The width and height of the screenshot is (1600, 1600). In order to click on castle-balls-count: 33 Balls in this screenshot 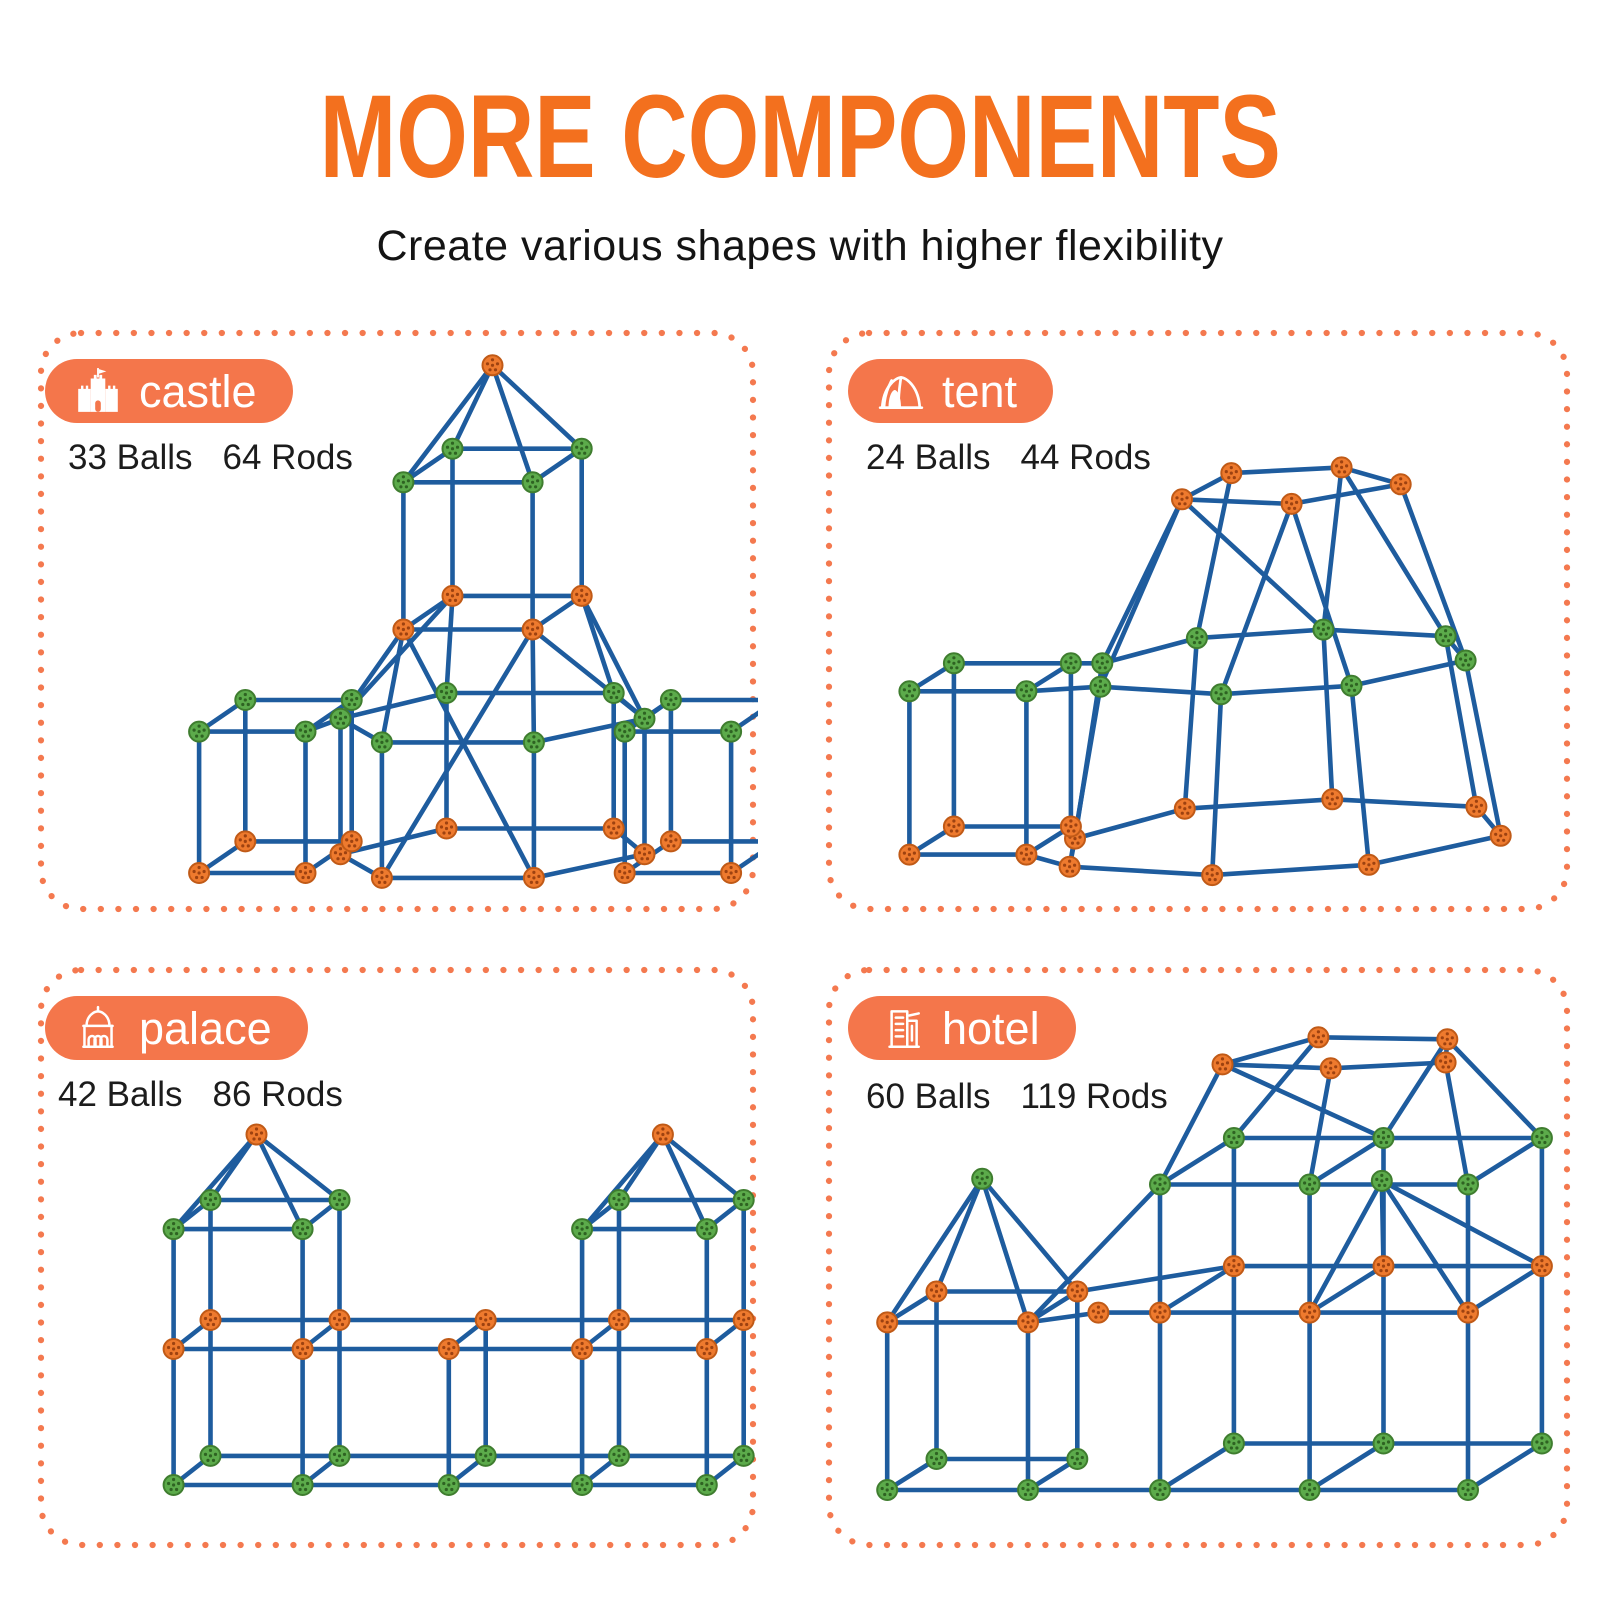, I will do `click(130, 457)`.